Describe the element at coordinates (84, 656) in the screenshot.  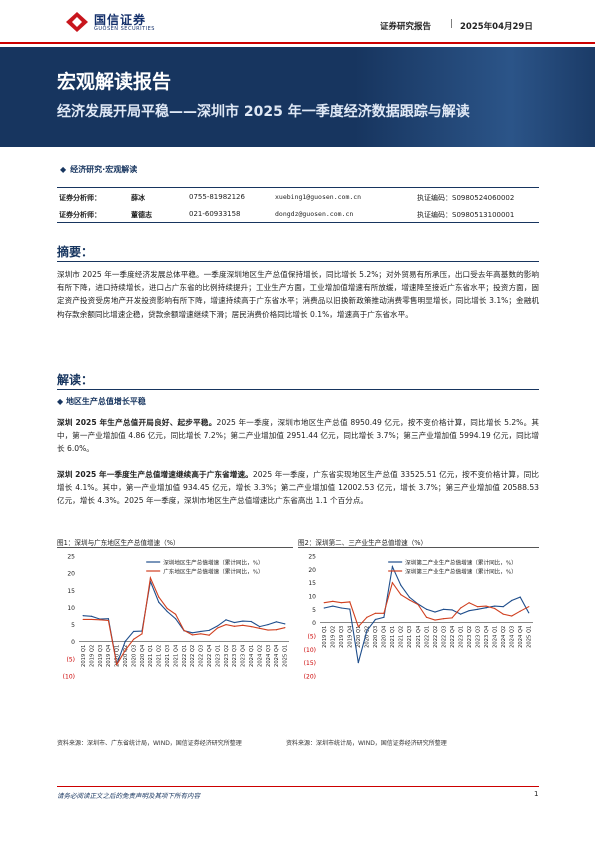
I see `x-tick-label: 2019 Q1` at that location.